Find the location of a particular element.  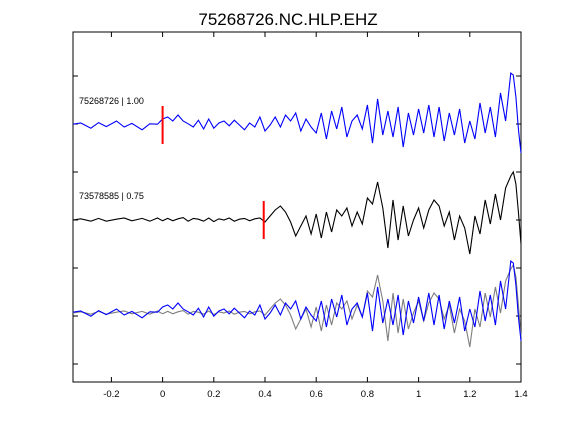

x-tick-label: 1 is located at coordinates (418, 394).